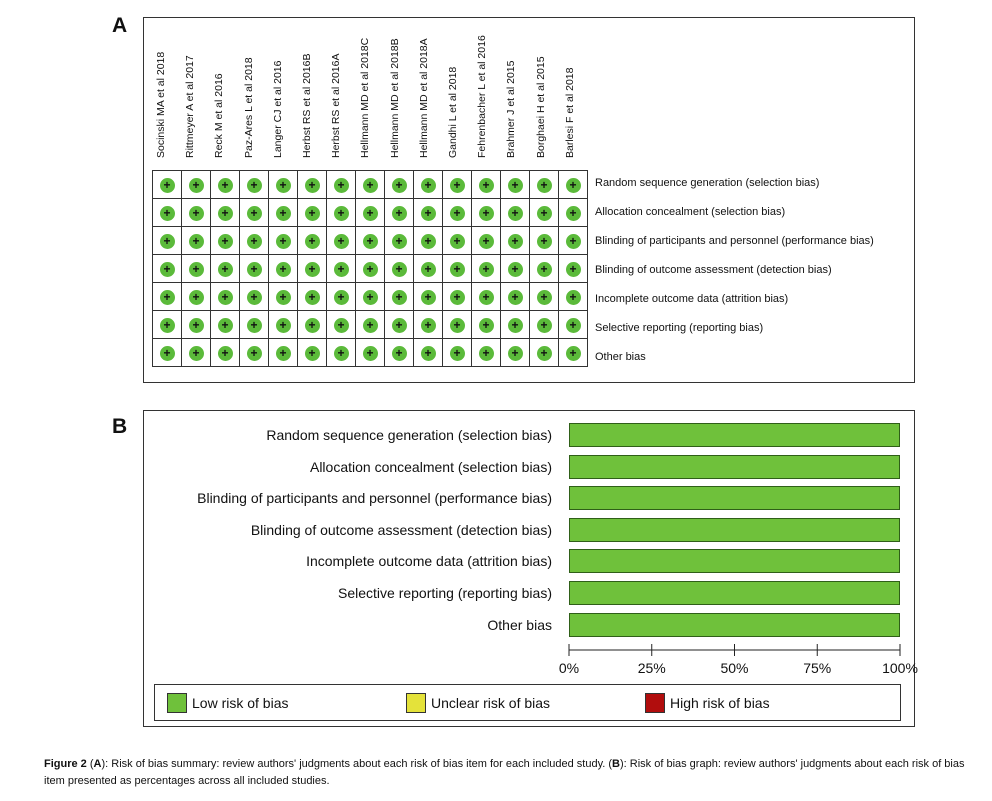 The height and width of the screenshot is (801, 992). Describe the element at coordinates (459, 99) in the screenshot. I see `study-label: Gandhi L et al 2018` at that location.